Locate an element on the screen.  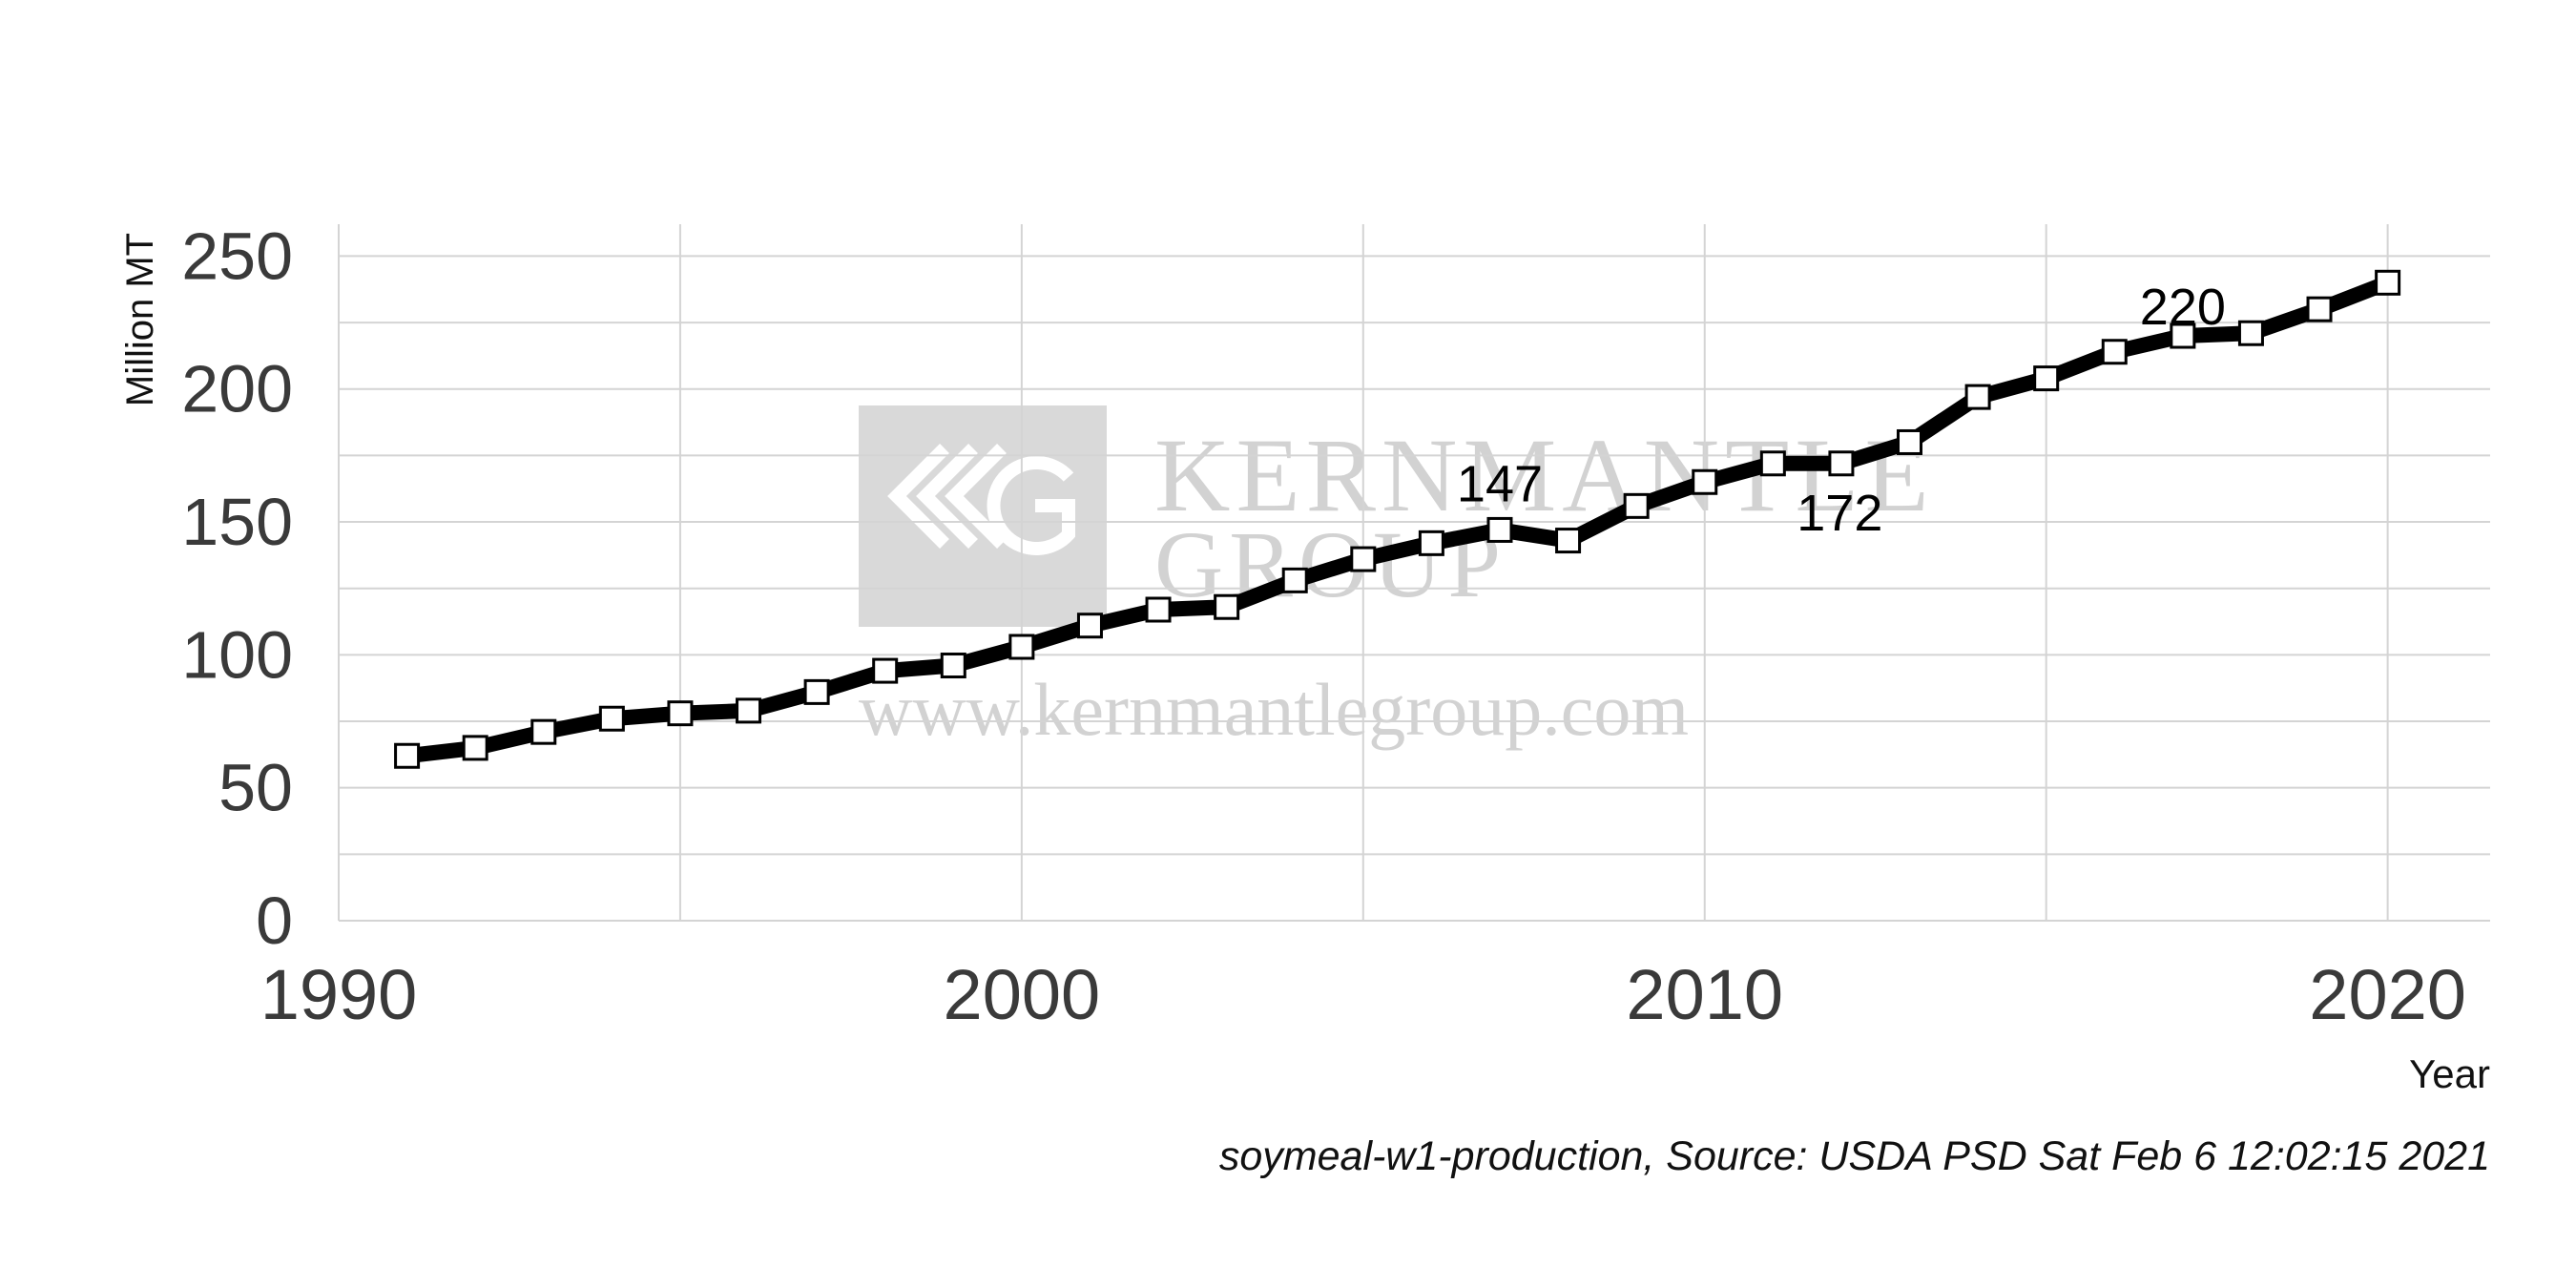
y-axis: 0 50 100 150 200 250 is located at coordinates (237, 588).